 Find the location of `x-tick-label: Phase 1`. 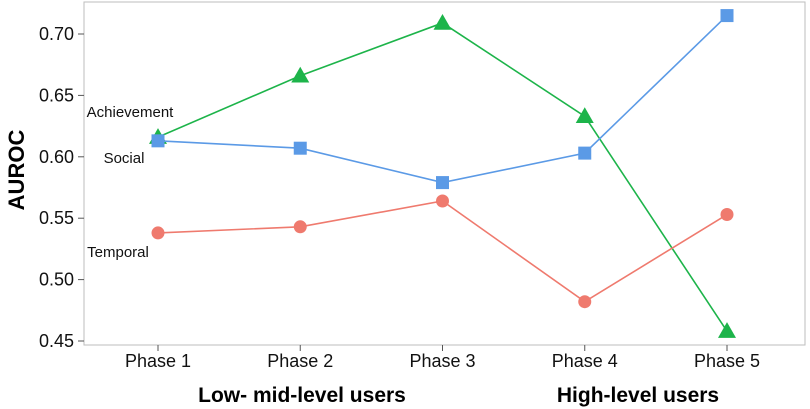

x-tick-label: Phase 1 is located at coordinates (158, 361).